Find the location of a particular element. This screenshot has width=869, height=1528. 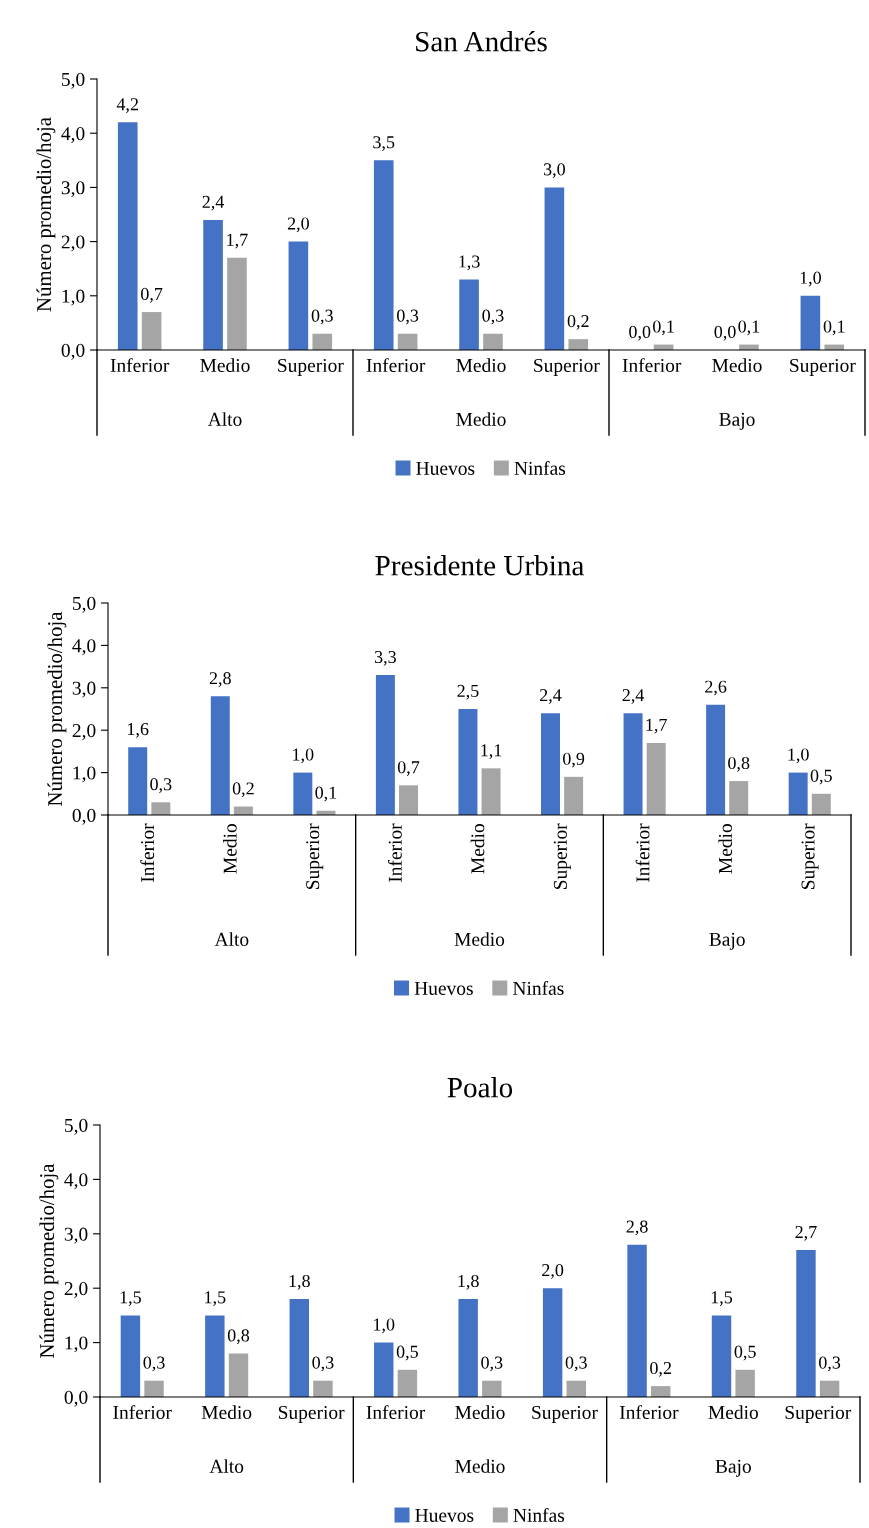

data-label: 3,3 is located at coordinates (385, 658).